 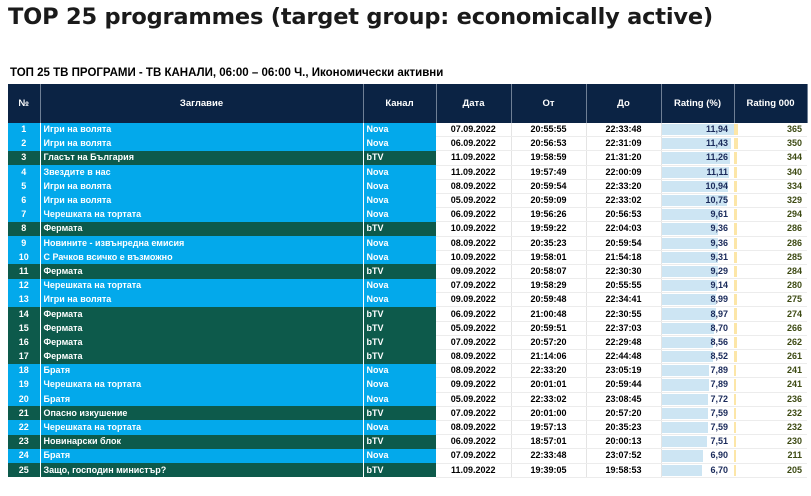 What do you see at coordinates (719, 455) in the screenshot?
I see `rating-percent-value: 6,90` at bounding box center [719, 455].